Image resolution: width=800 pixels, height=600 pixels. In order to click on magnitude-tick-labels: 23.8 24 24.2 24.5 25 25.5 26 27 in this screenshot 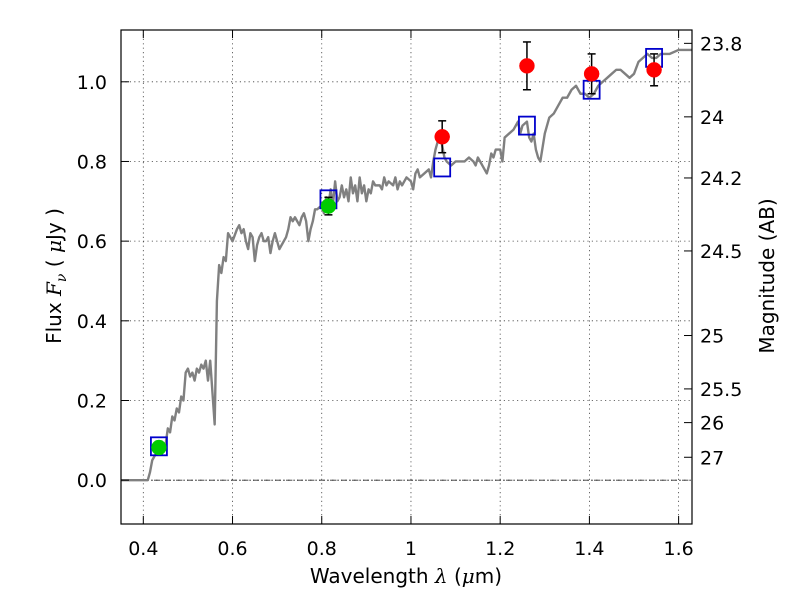, I will do `click(721, 251)`.